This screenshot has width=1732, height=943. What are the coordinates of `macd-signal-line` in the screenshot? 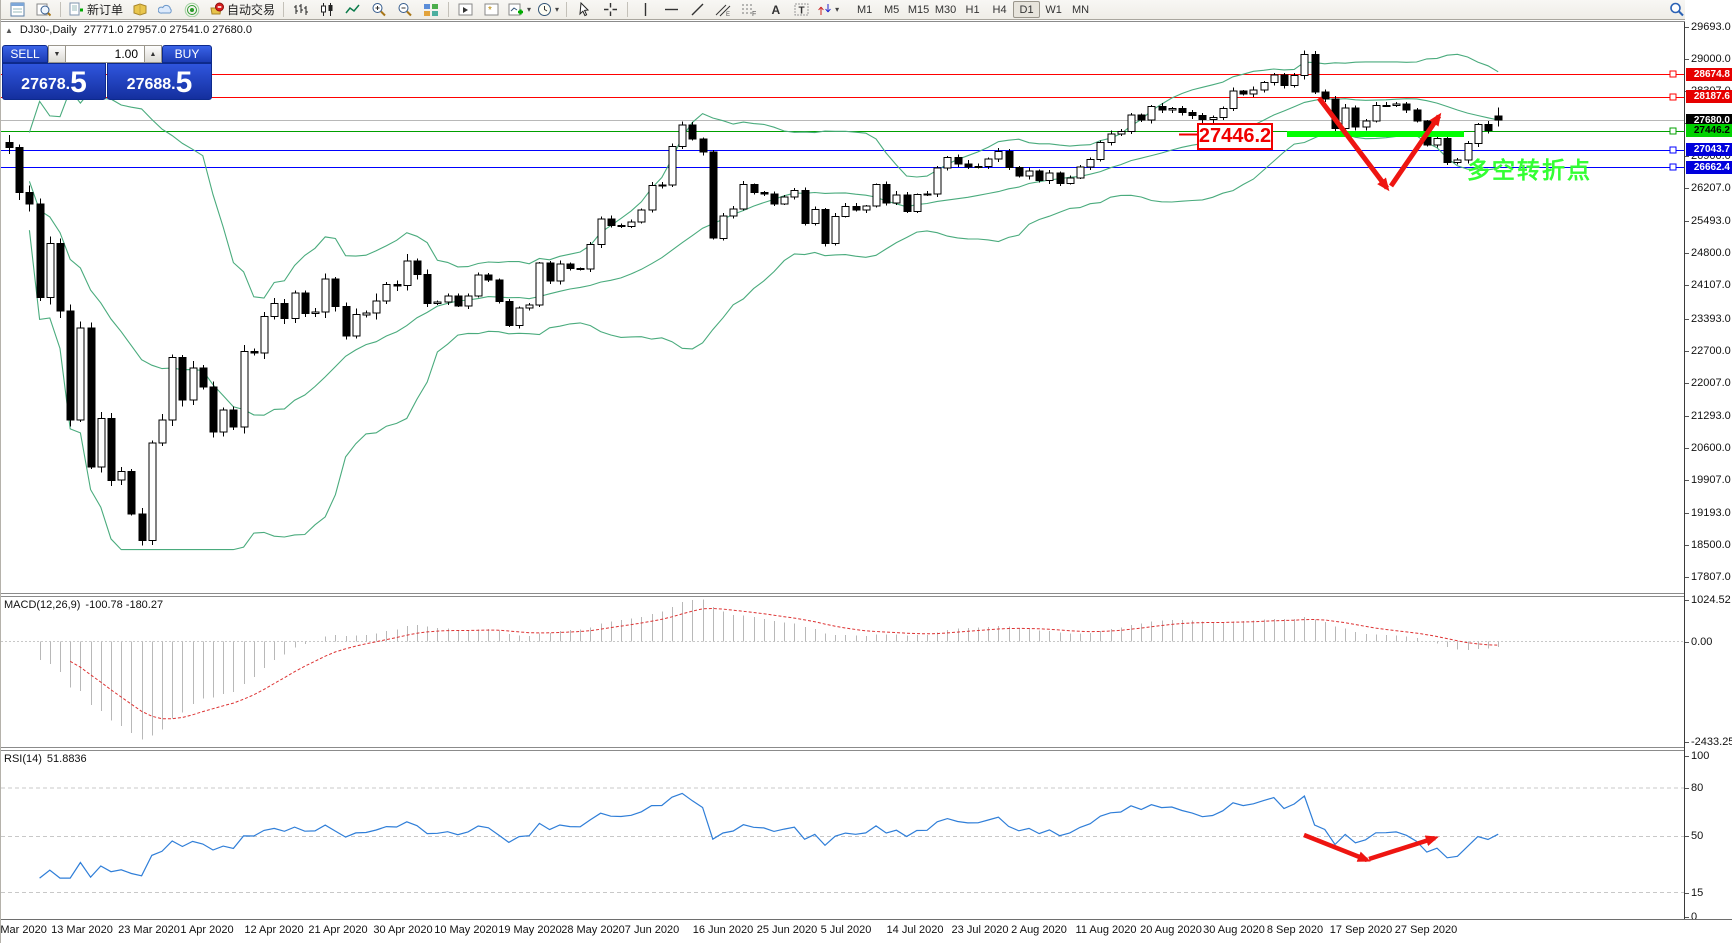 It's located at (784, 663).